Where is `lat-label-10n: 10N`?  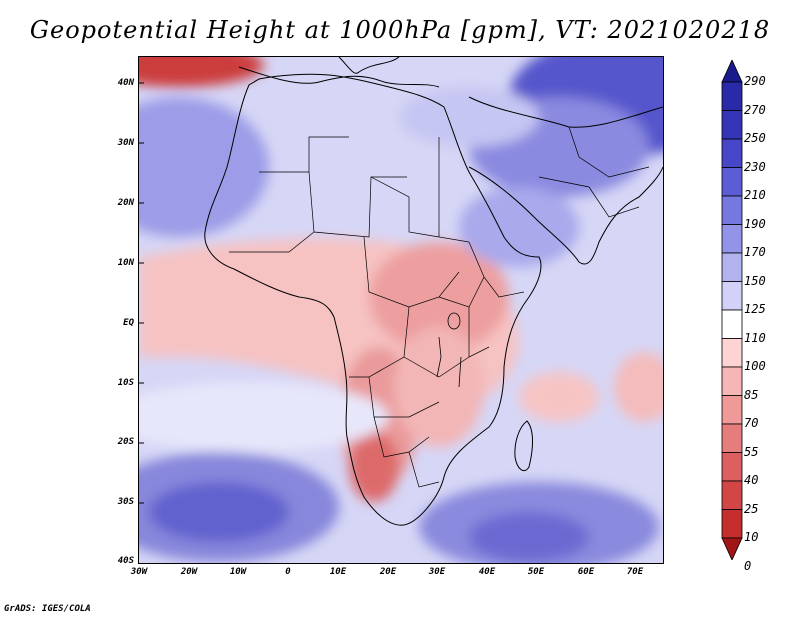
lat-label-10n: 10N is located at coordinates (125, 263).